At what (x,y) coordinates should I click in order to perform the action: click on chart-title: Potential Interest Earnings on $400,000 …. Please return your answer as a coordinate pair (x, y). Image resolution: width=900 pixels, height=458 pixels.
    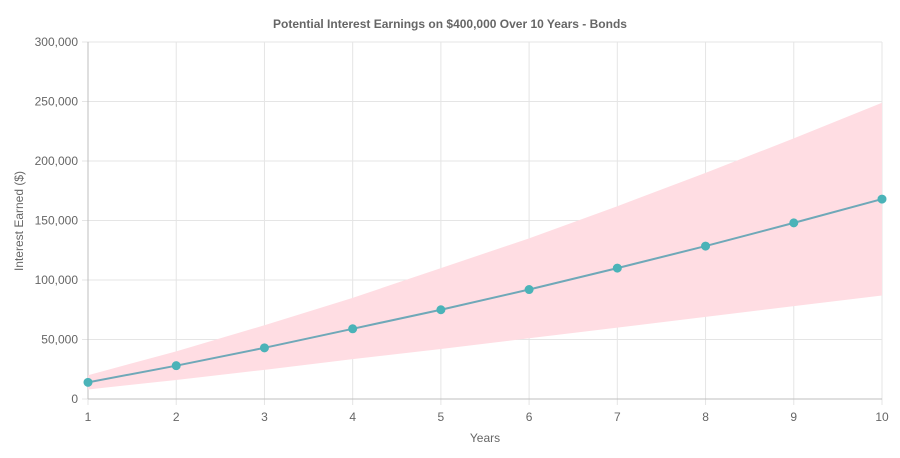
    Looking at the image, I should click on (450, 24).